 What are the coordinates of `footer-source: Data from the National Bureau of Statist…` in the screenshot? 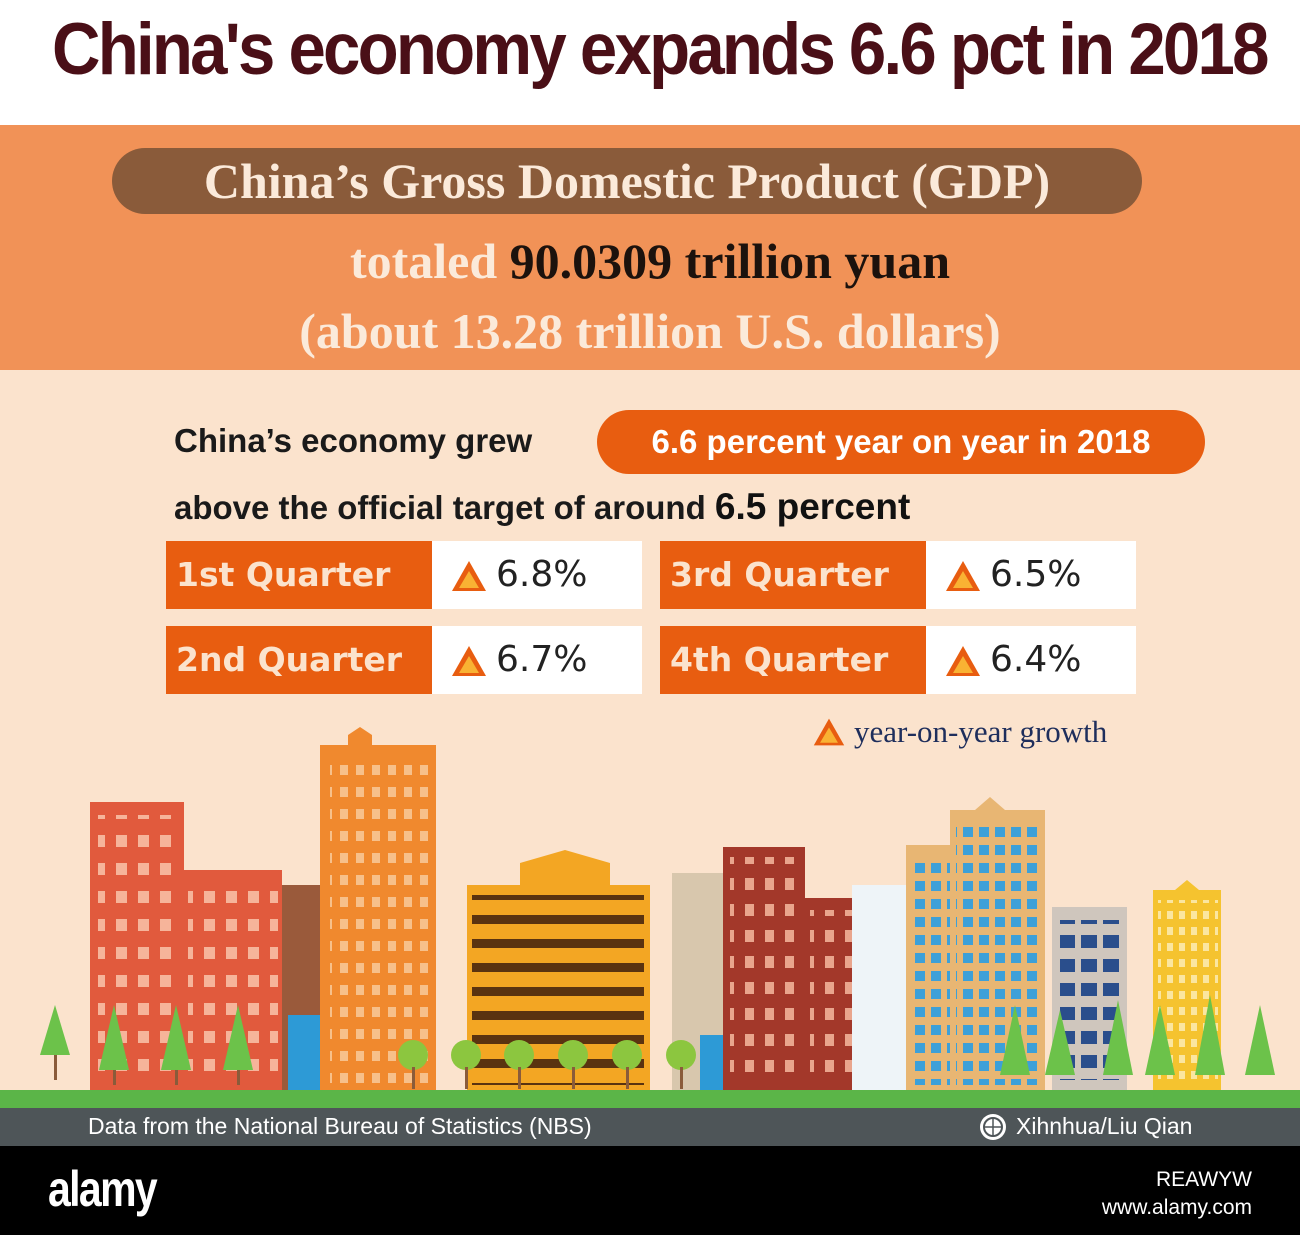 It's located at (340, 1126).